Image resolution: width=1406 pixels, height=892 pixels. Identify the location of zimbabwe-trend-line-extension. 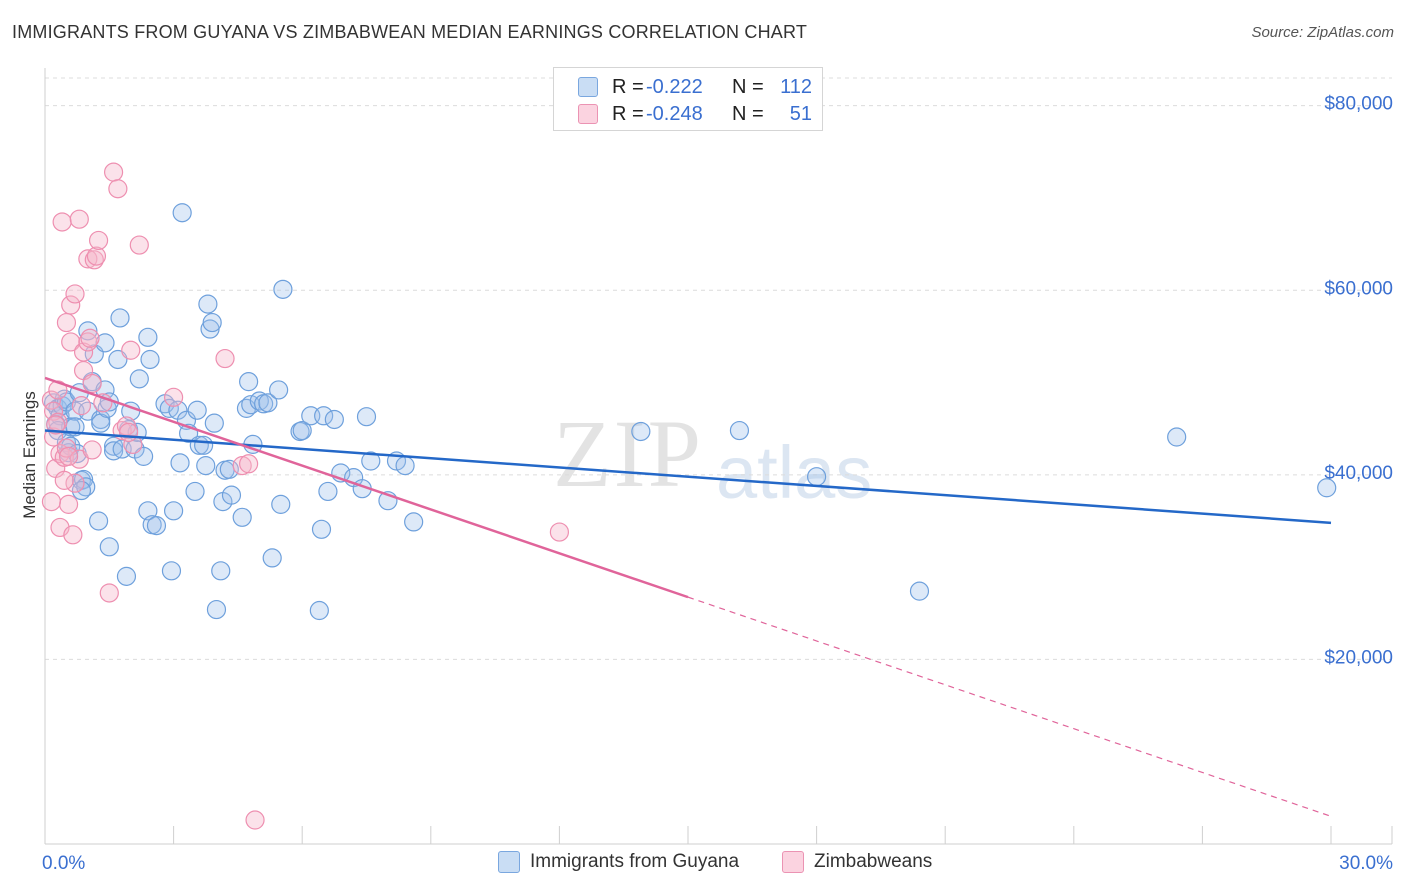
(1009, 706).